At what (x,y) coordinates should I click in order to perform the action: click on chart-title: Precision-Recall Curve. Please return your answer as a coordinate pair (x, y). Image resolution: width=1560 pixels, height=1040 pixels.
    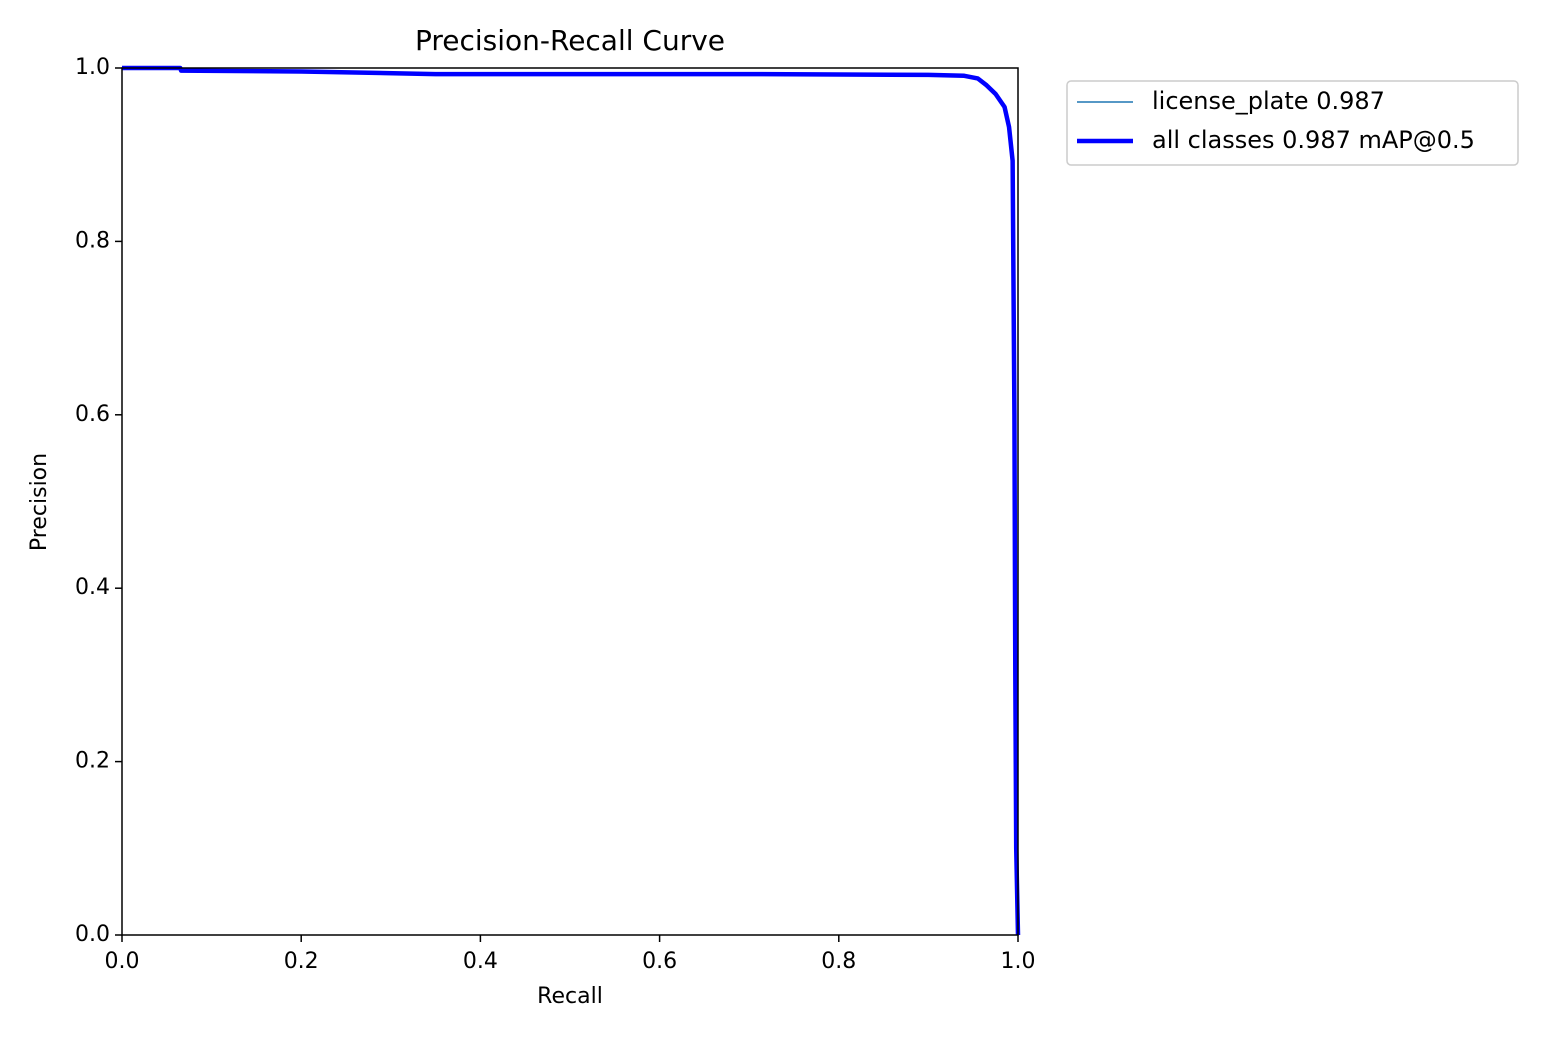
    Looking at the image, I should click on (570, 40).